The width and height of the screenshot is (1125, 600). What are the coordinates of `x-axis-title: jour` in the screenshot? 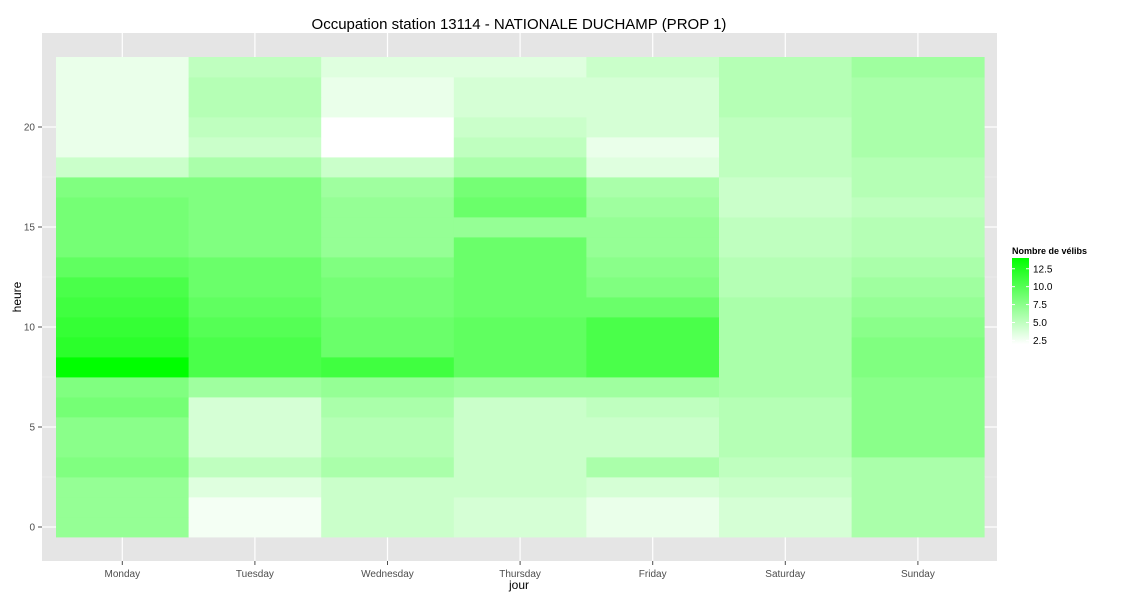 It's located at (518, 585).